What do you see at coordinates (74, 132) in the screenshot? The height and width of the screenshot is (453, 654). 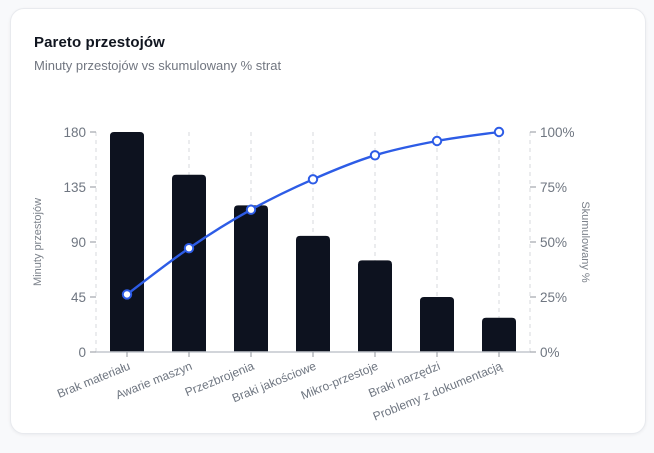 I see `y-left-tick-label-4: 180` at bounding box center [74, 132].